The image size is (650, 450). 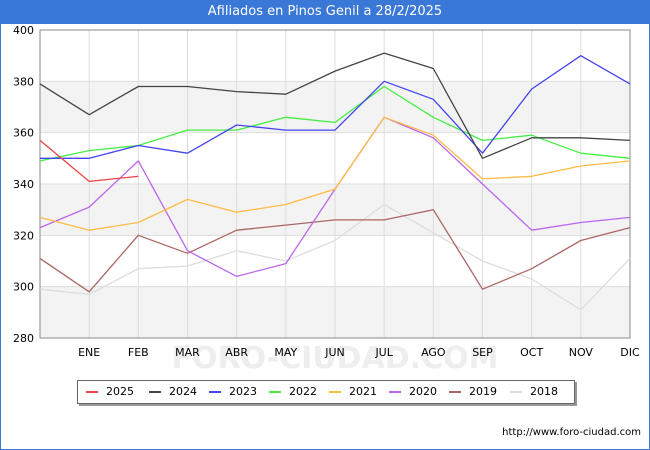 What do you see at coordinates (155, 392) in the screenshot?
I see `legend-swatch-2024` at bounding box center [155, 392].